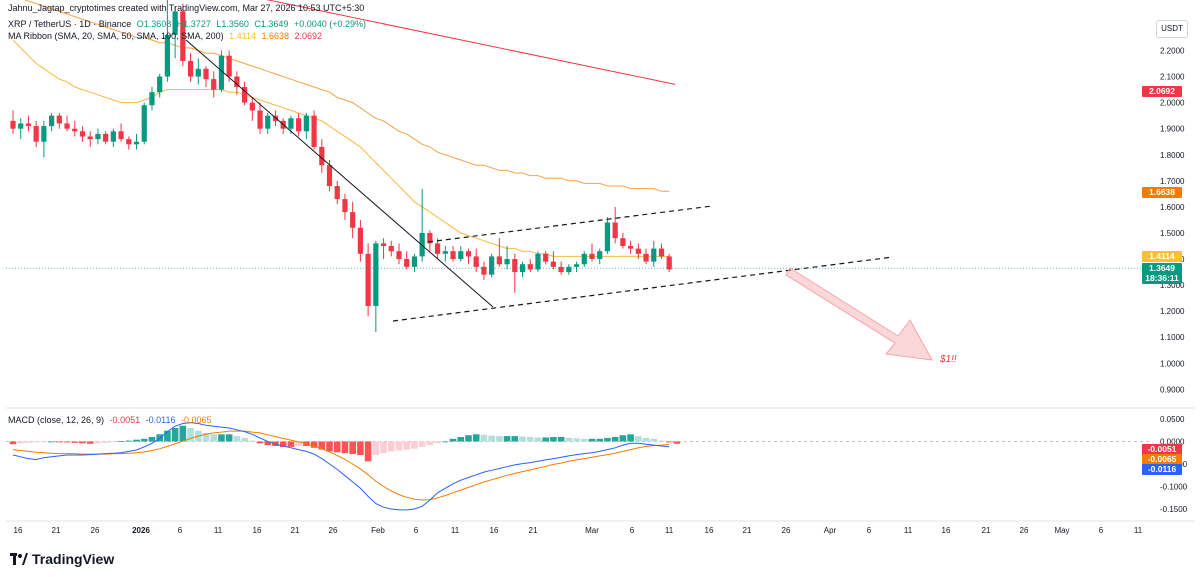 The height and width of the screenshot is (577, 1200). Describe the element at coordinates (1172, 50) in the screenshot. I see `price-tick-label: 2.2000` at that location.